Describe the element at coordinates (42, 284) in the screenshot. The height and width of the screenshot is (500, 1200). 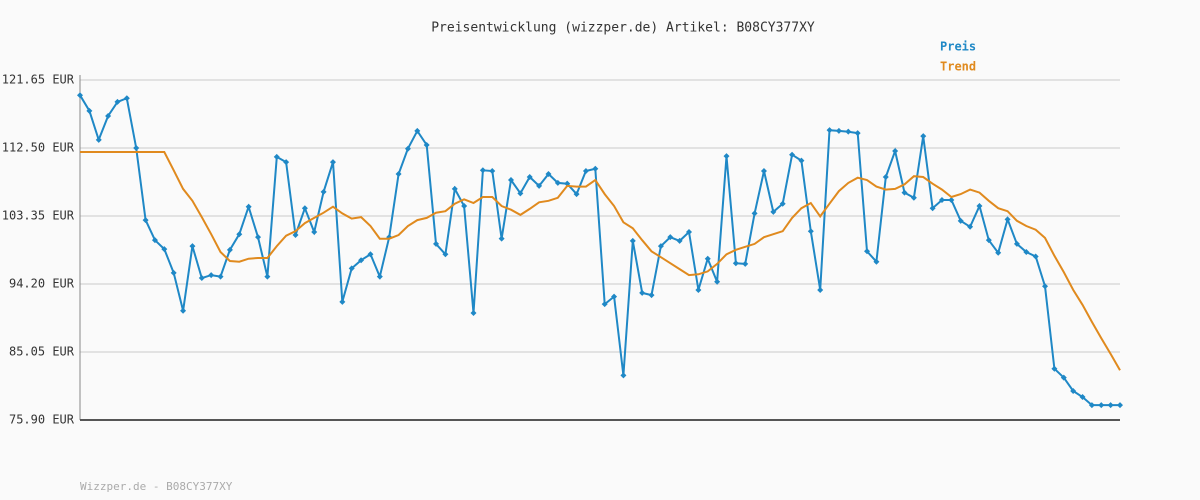
I see `y-tick-label: 94.20 EUR` at that location.